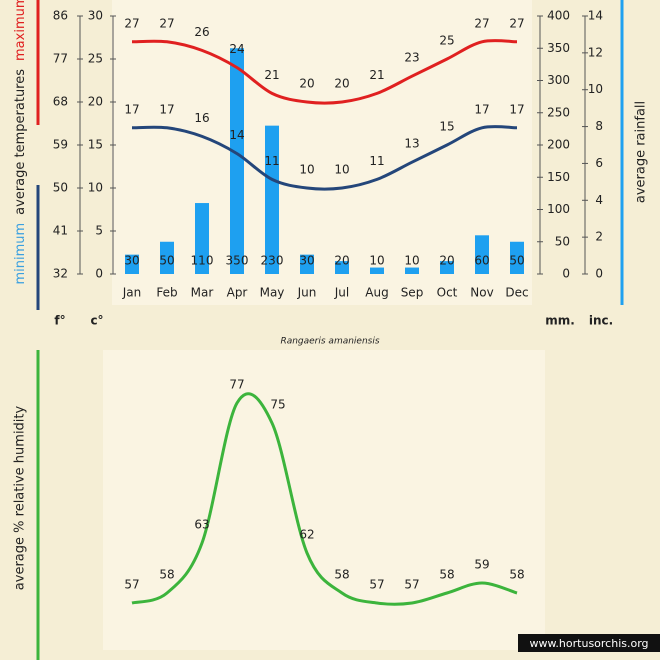 This screenshot has height=660, width=660. What do you see at coordinates (595, 16) in the screenshot?
I see `tick-label: 14` at bounding box center [595, 16].